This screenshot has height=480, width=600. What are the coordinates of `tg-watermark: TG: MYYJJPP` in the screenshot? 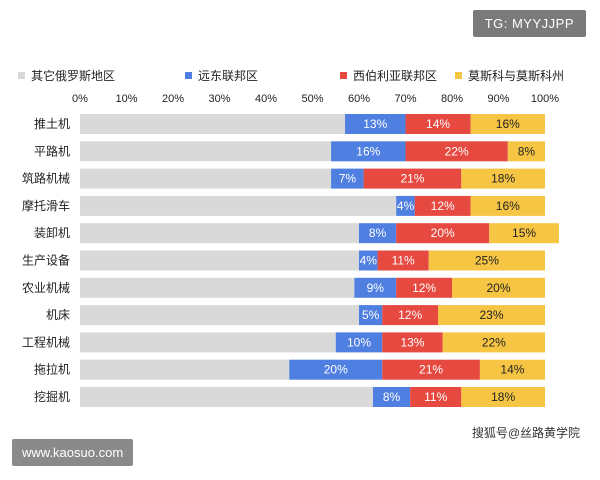 It's located at (529, 23).